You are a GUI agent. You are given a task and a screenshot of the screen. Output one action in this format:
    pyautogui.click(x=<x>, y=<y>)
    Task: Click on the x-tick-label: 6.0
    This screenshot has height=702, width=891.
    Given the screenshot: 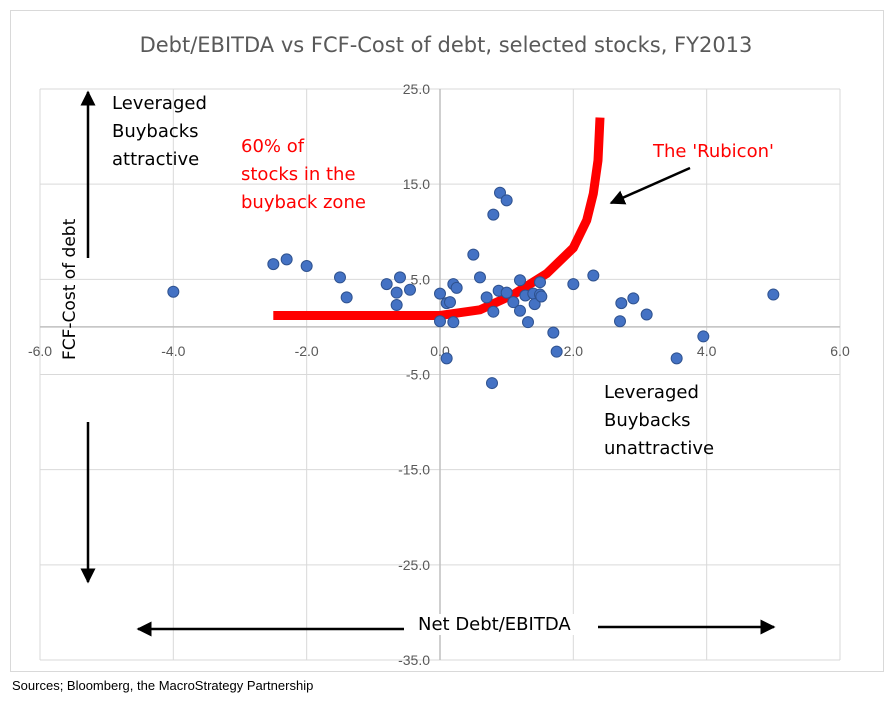 What is the action you would take?
    pyautogui.click(x=840, y=351)
    